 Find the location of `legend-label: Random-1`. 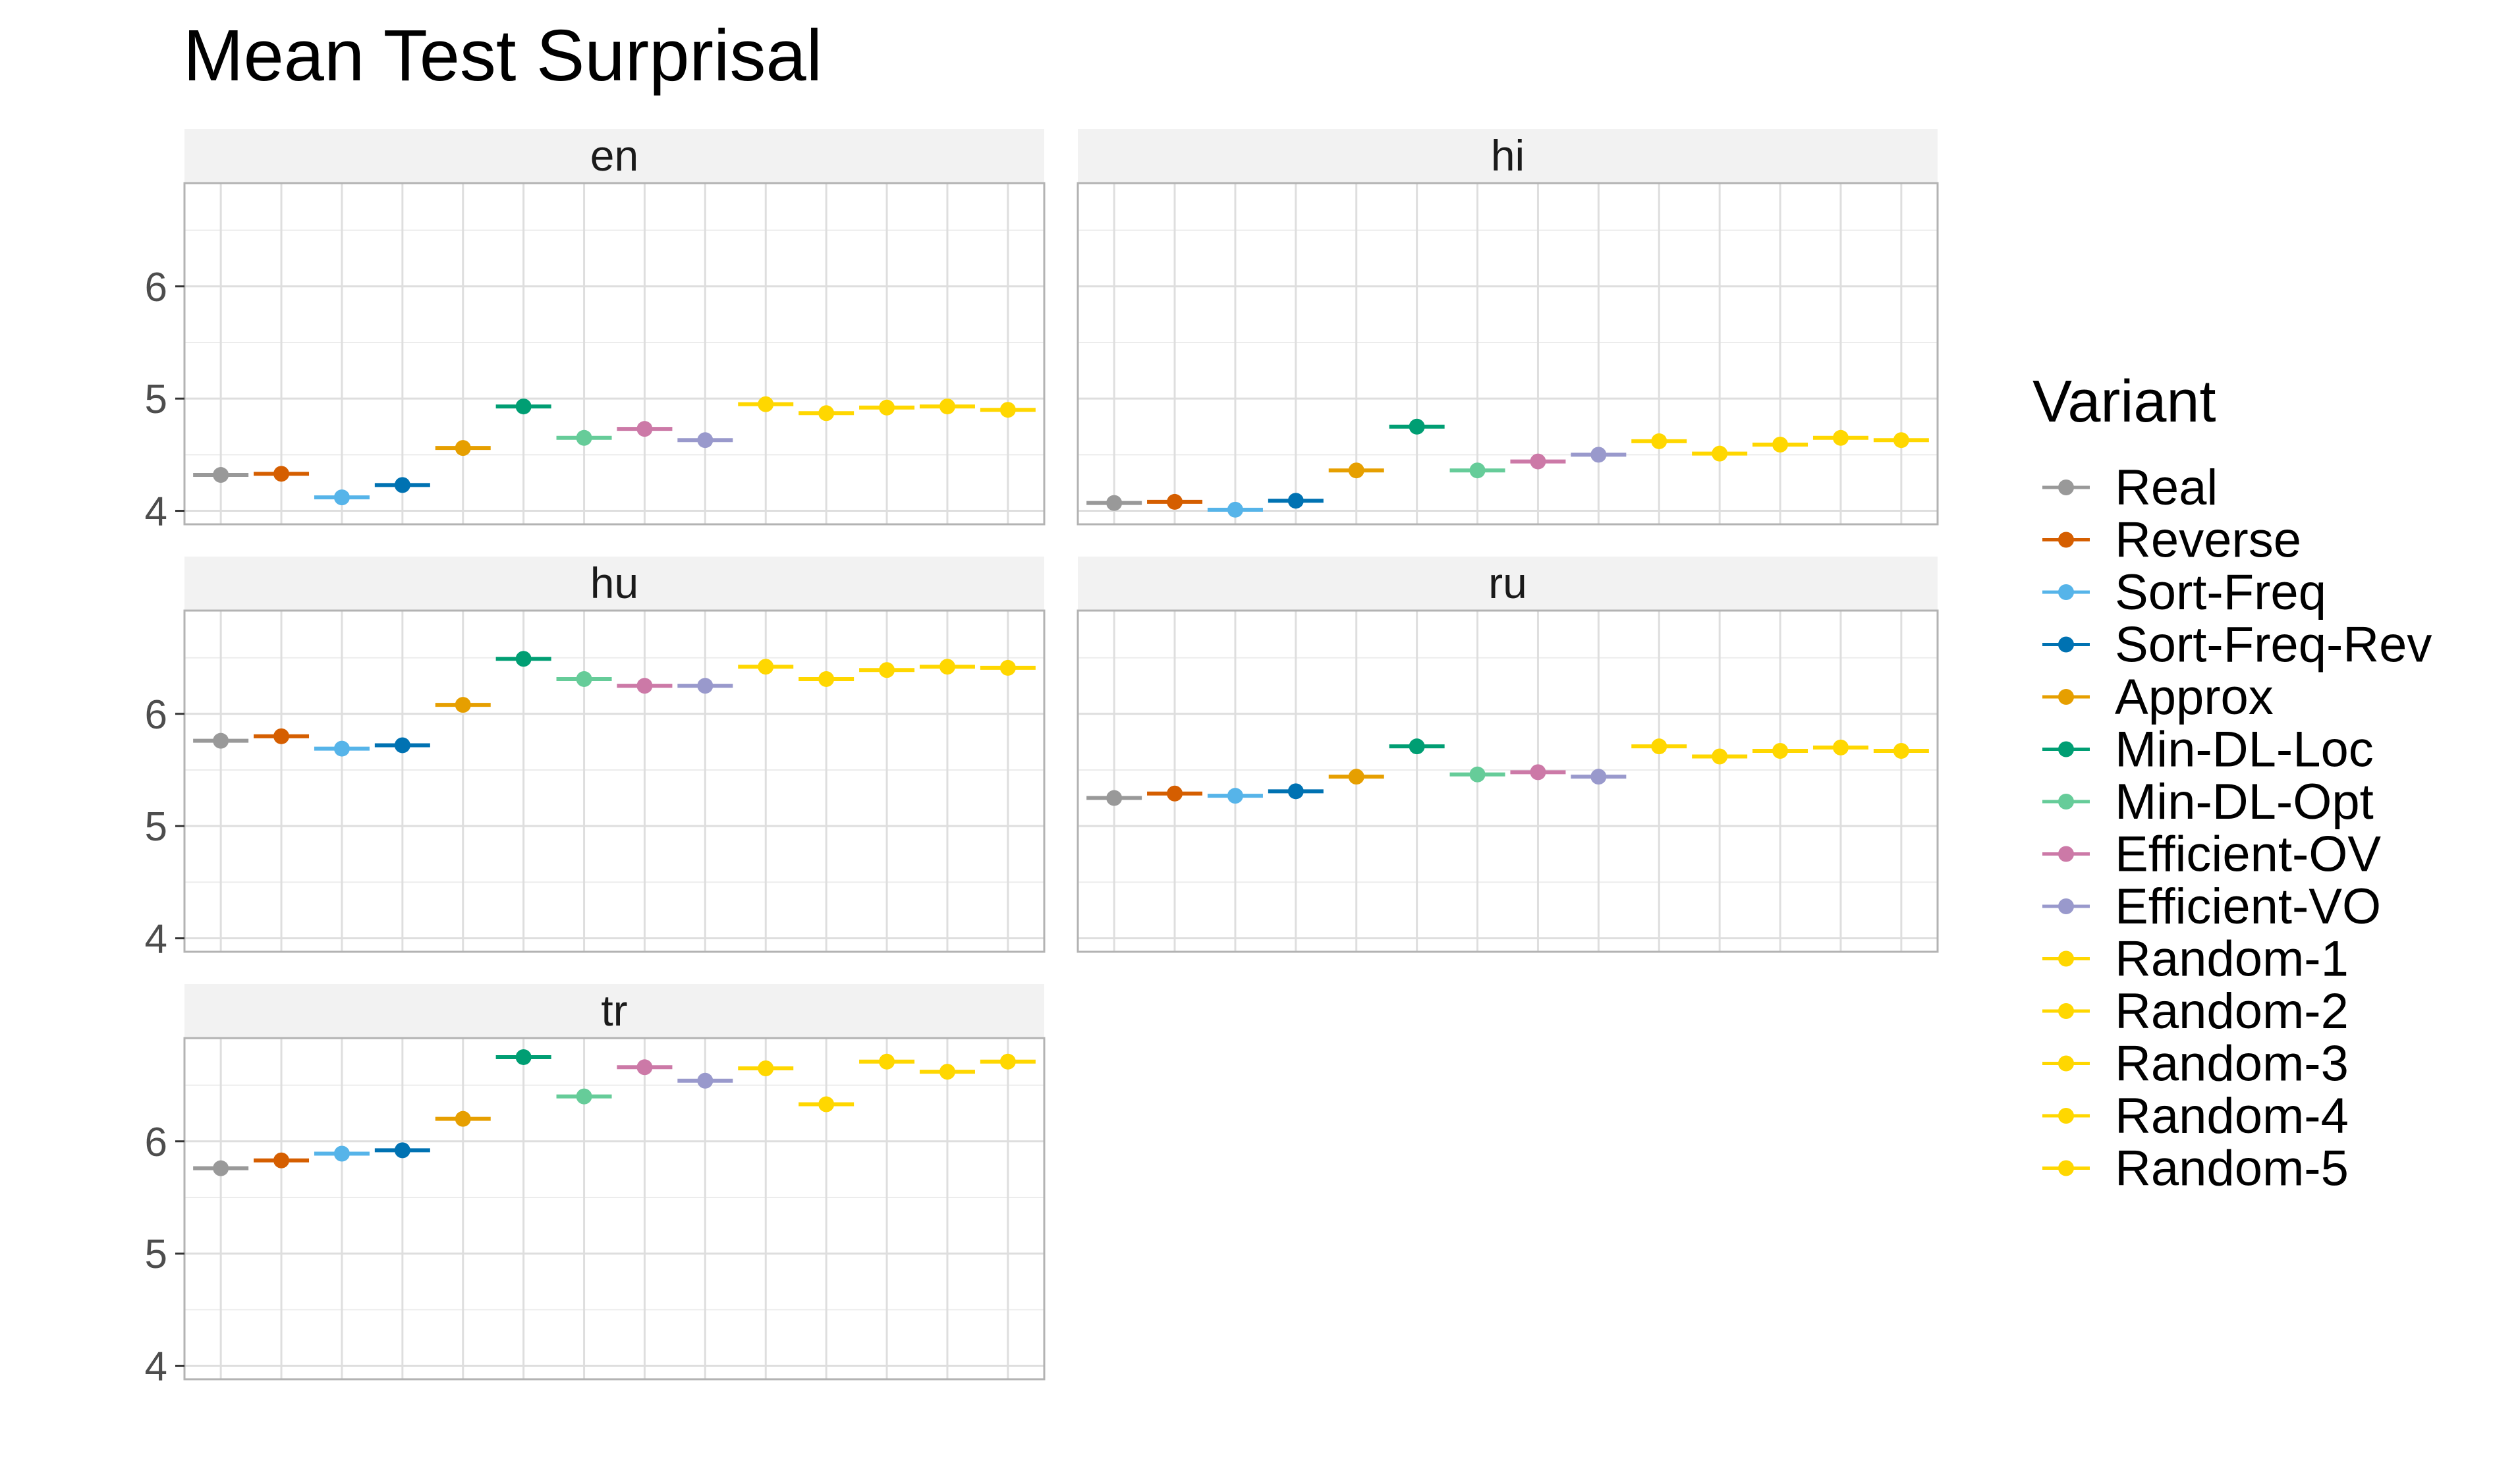

legend-label: Random-1 is located at coordinates (2232, 959).